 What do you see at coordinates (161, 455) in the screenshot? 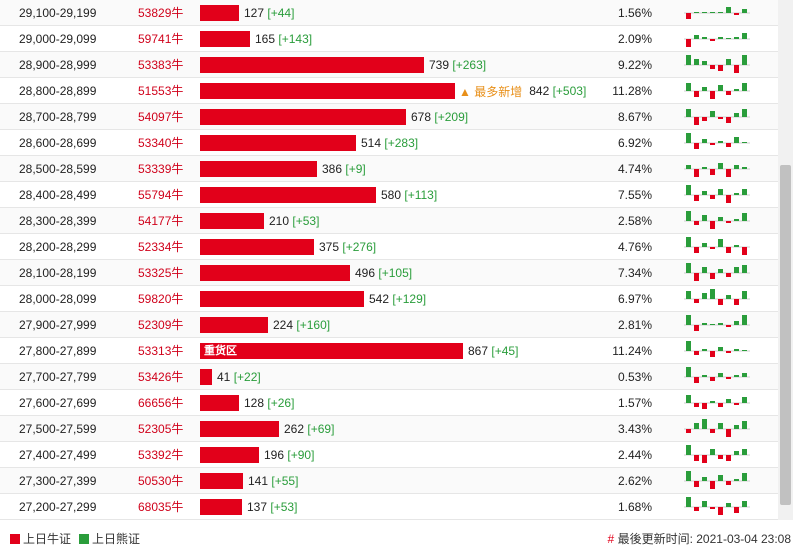
I see `warrant-code: 53392牛` at bounding box center [161, 455].